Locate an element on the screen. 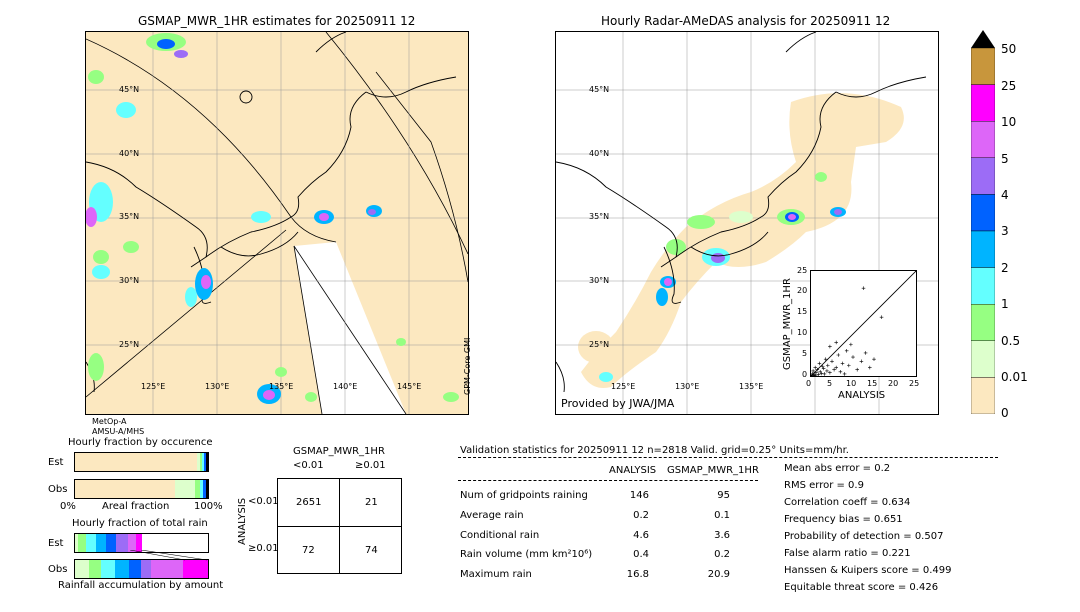 The width and height of the screenshot is (1080, 612). contingency-col2: ≥0.01 is located at coordinates (370, 465).